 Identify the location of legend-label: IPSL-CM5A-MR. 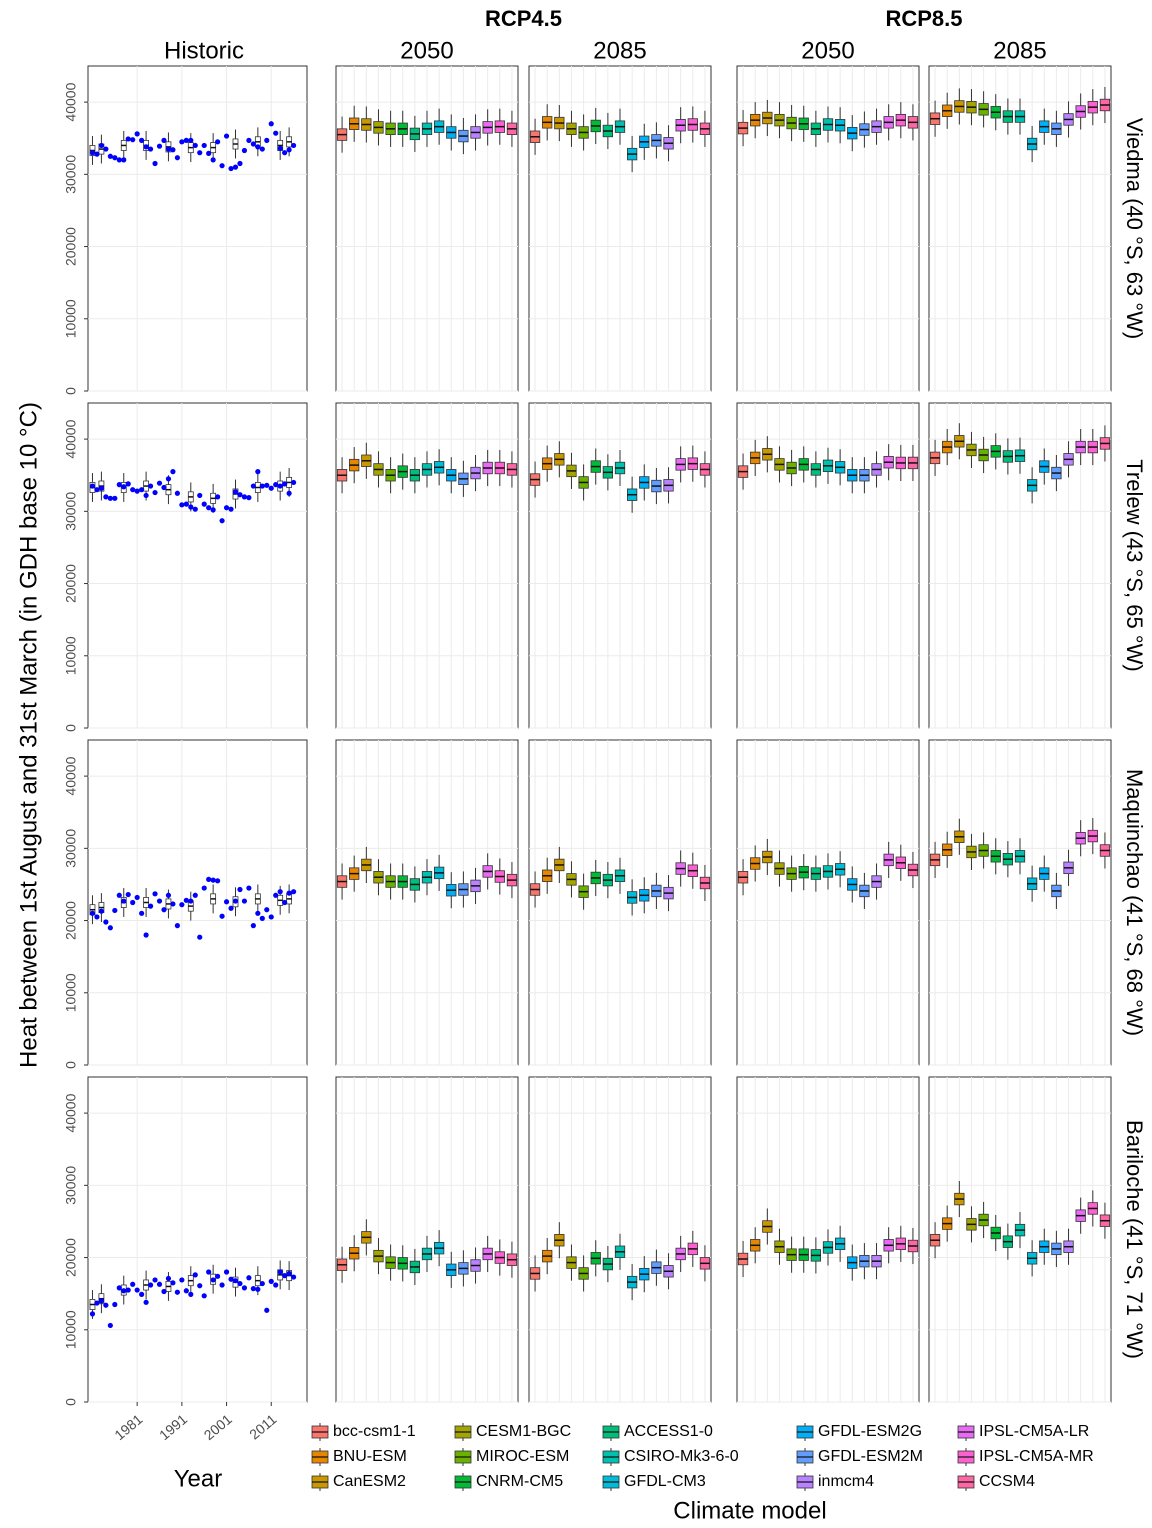
(1036, 1456).